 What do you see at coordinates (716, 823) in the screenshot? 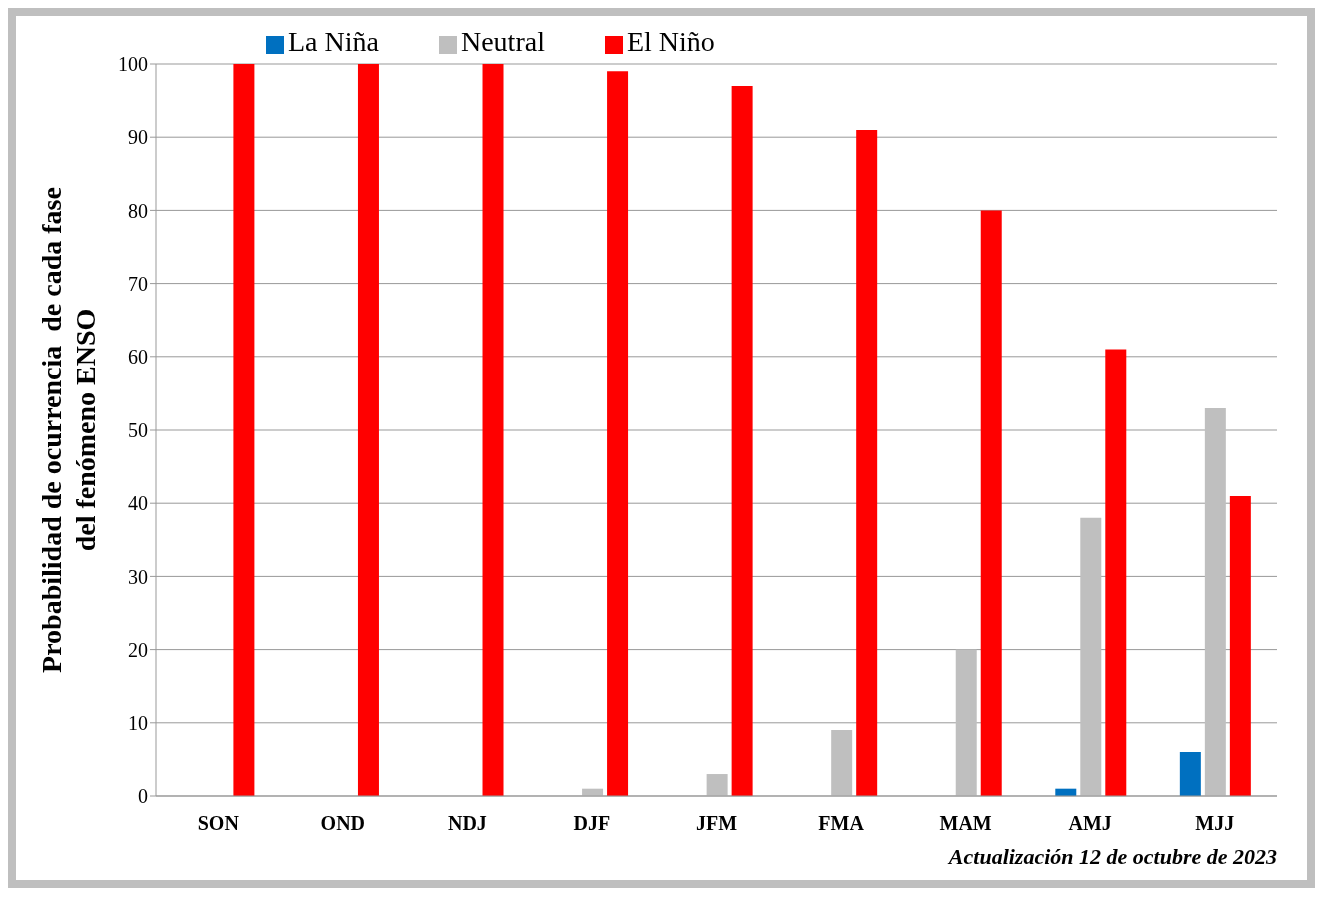
I see `x-tick-label: JFM` at bounding box center [716, 823].